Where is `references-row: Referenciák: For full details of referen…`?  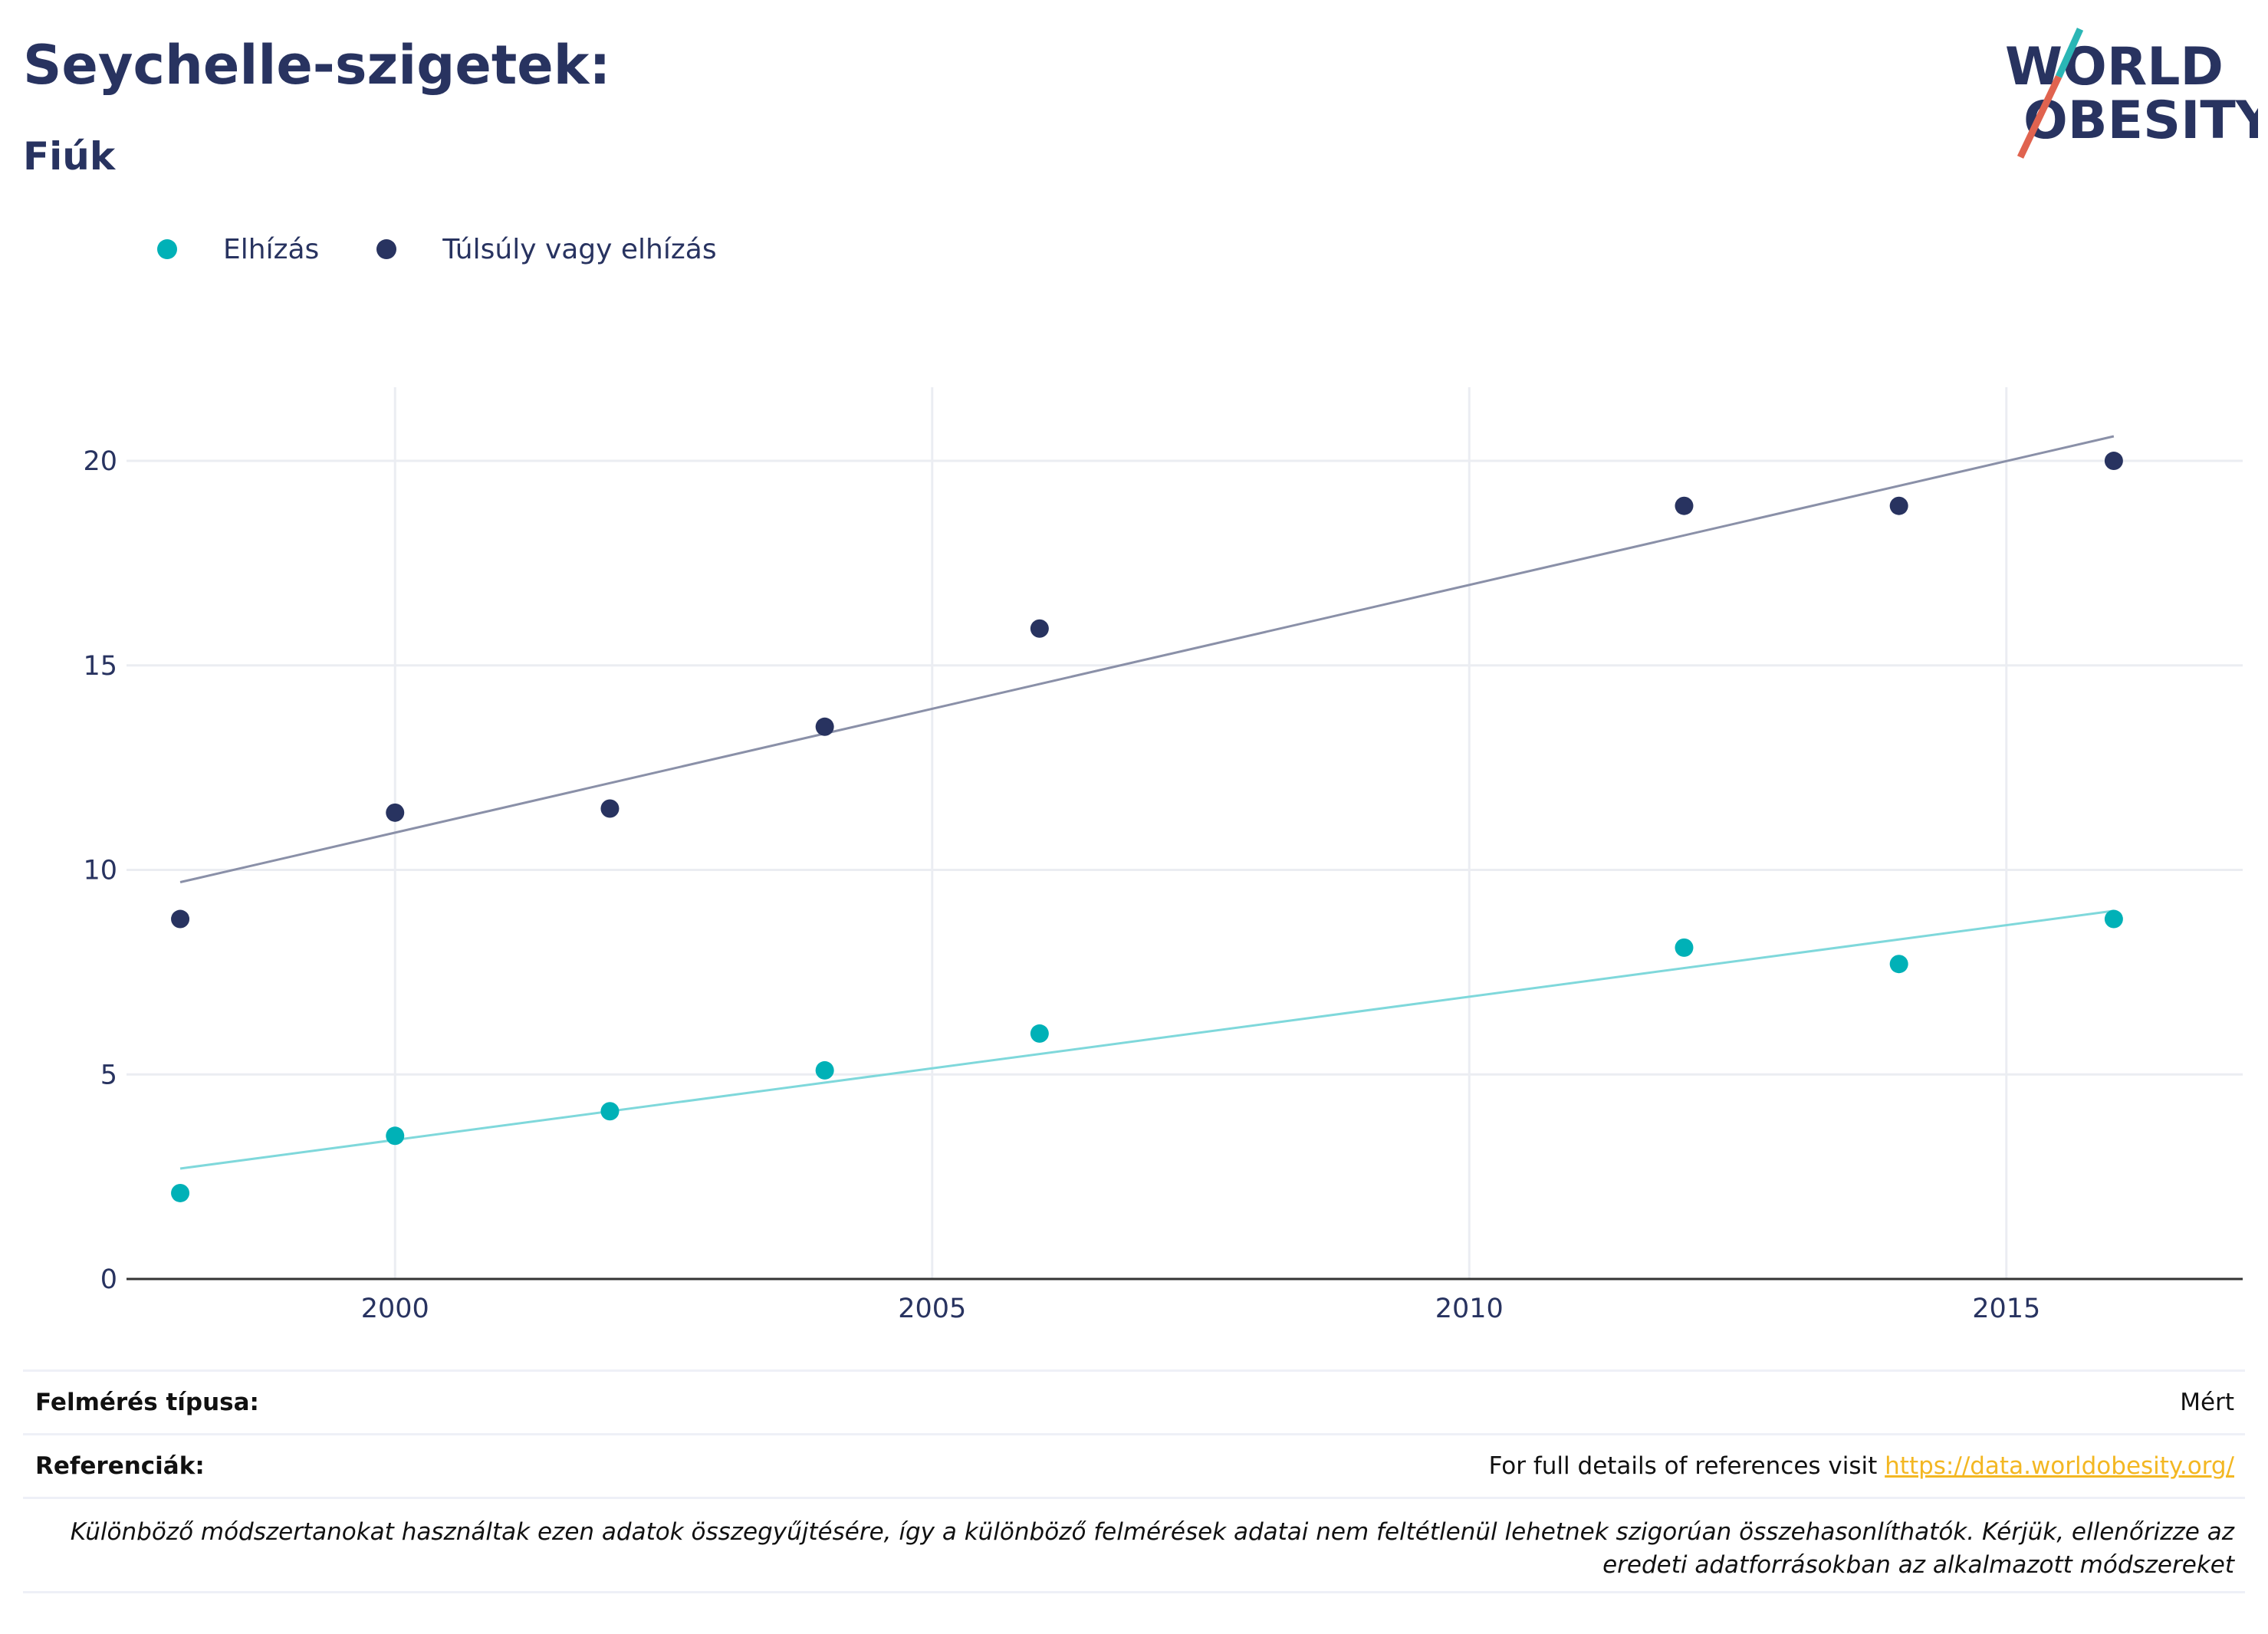
references-row: Referenciák: For full details of referen… is located at coordinates (1134, 1465).